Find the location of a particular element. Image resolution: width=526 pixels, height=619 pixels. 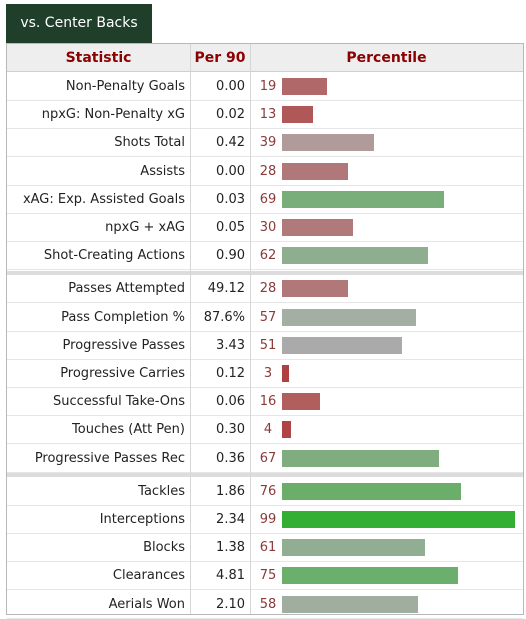

table-header: Statistic Per 90 Percentile is located at coordinates (265, 58).